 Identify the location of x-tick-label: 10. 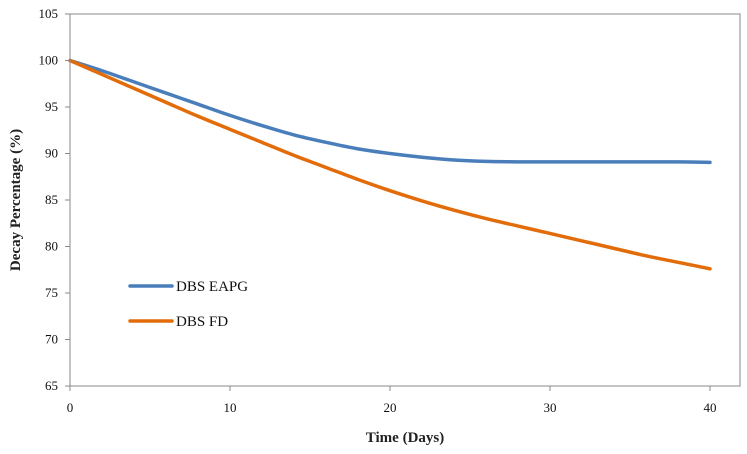
(230, 407).